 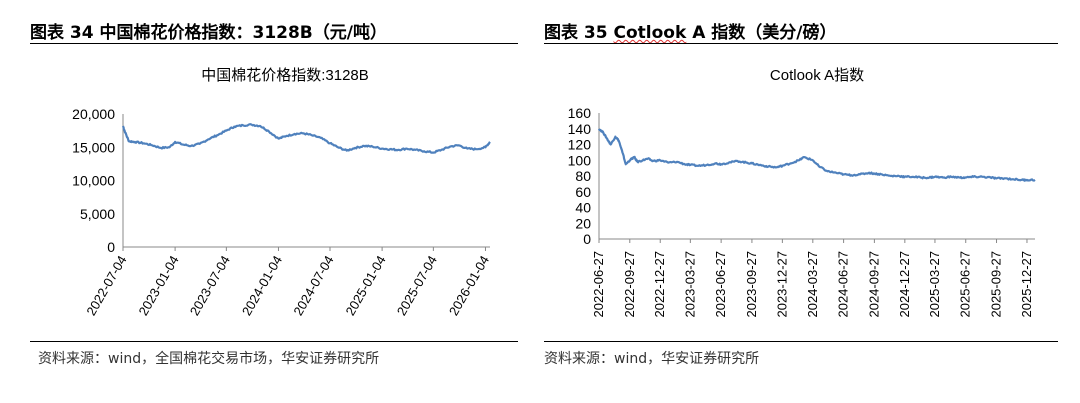 I want to click on y-tick-label: 120, so click(x=580, y=145).